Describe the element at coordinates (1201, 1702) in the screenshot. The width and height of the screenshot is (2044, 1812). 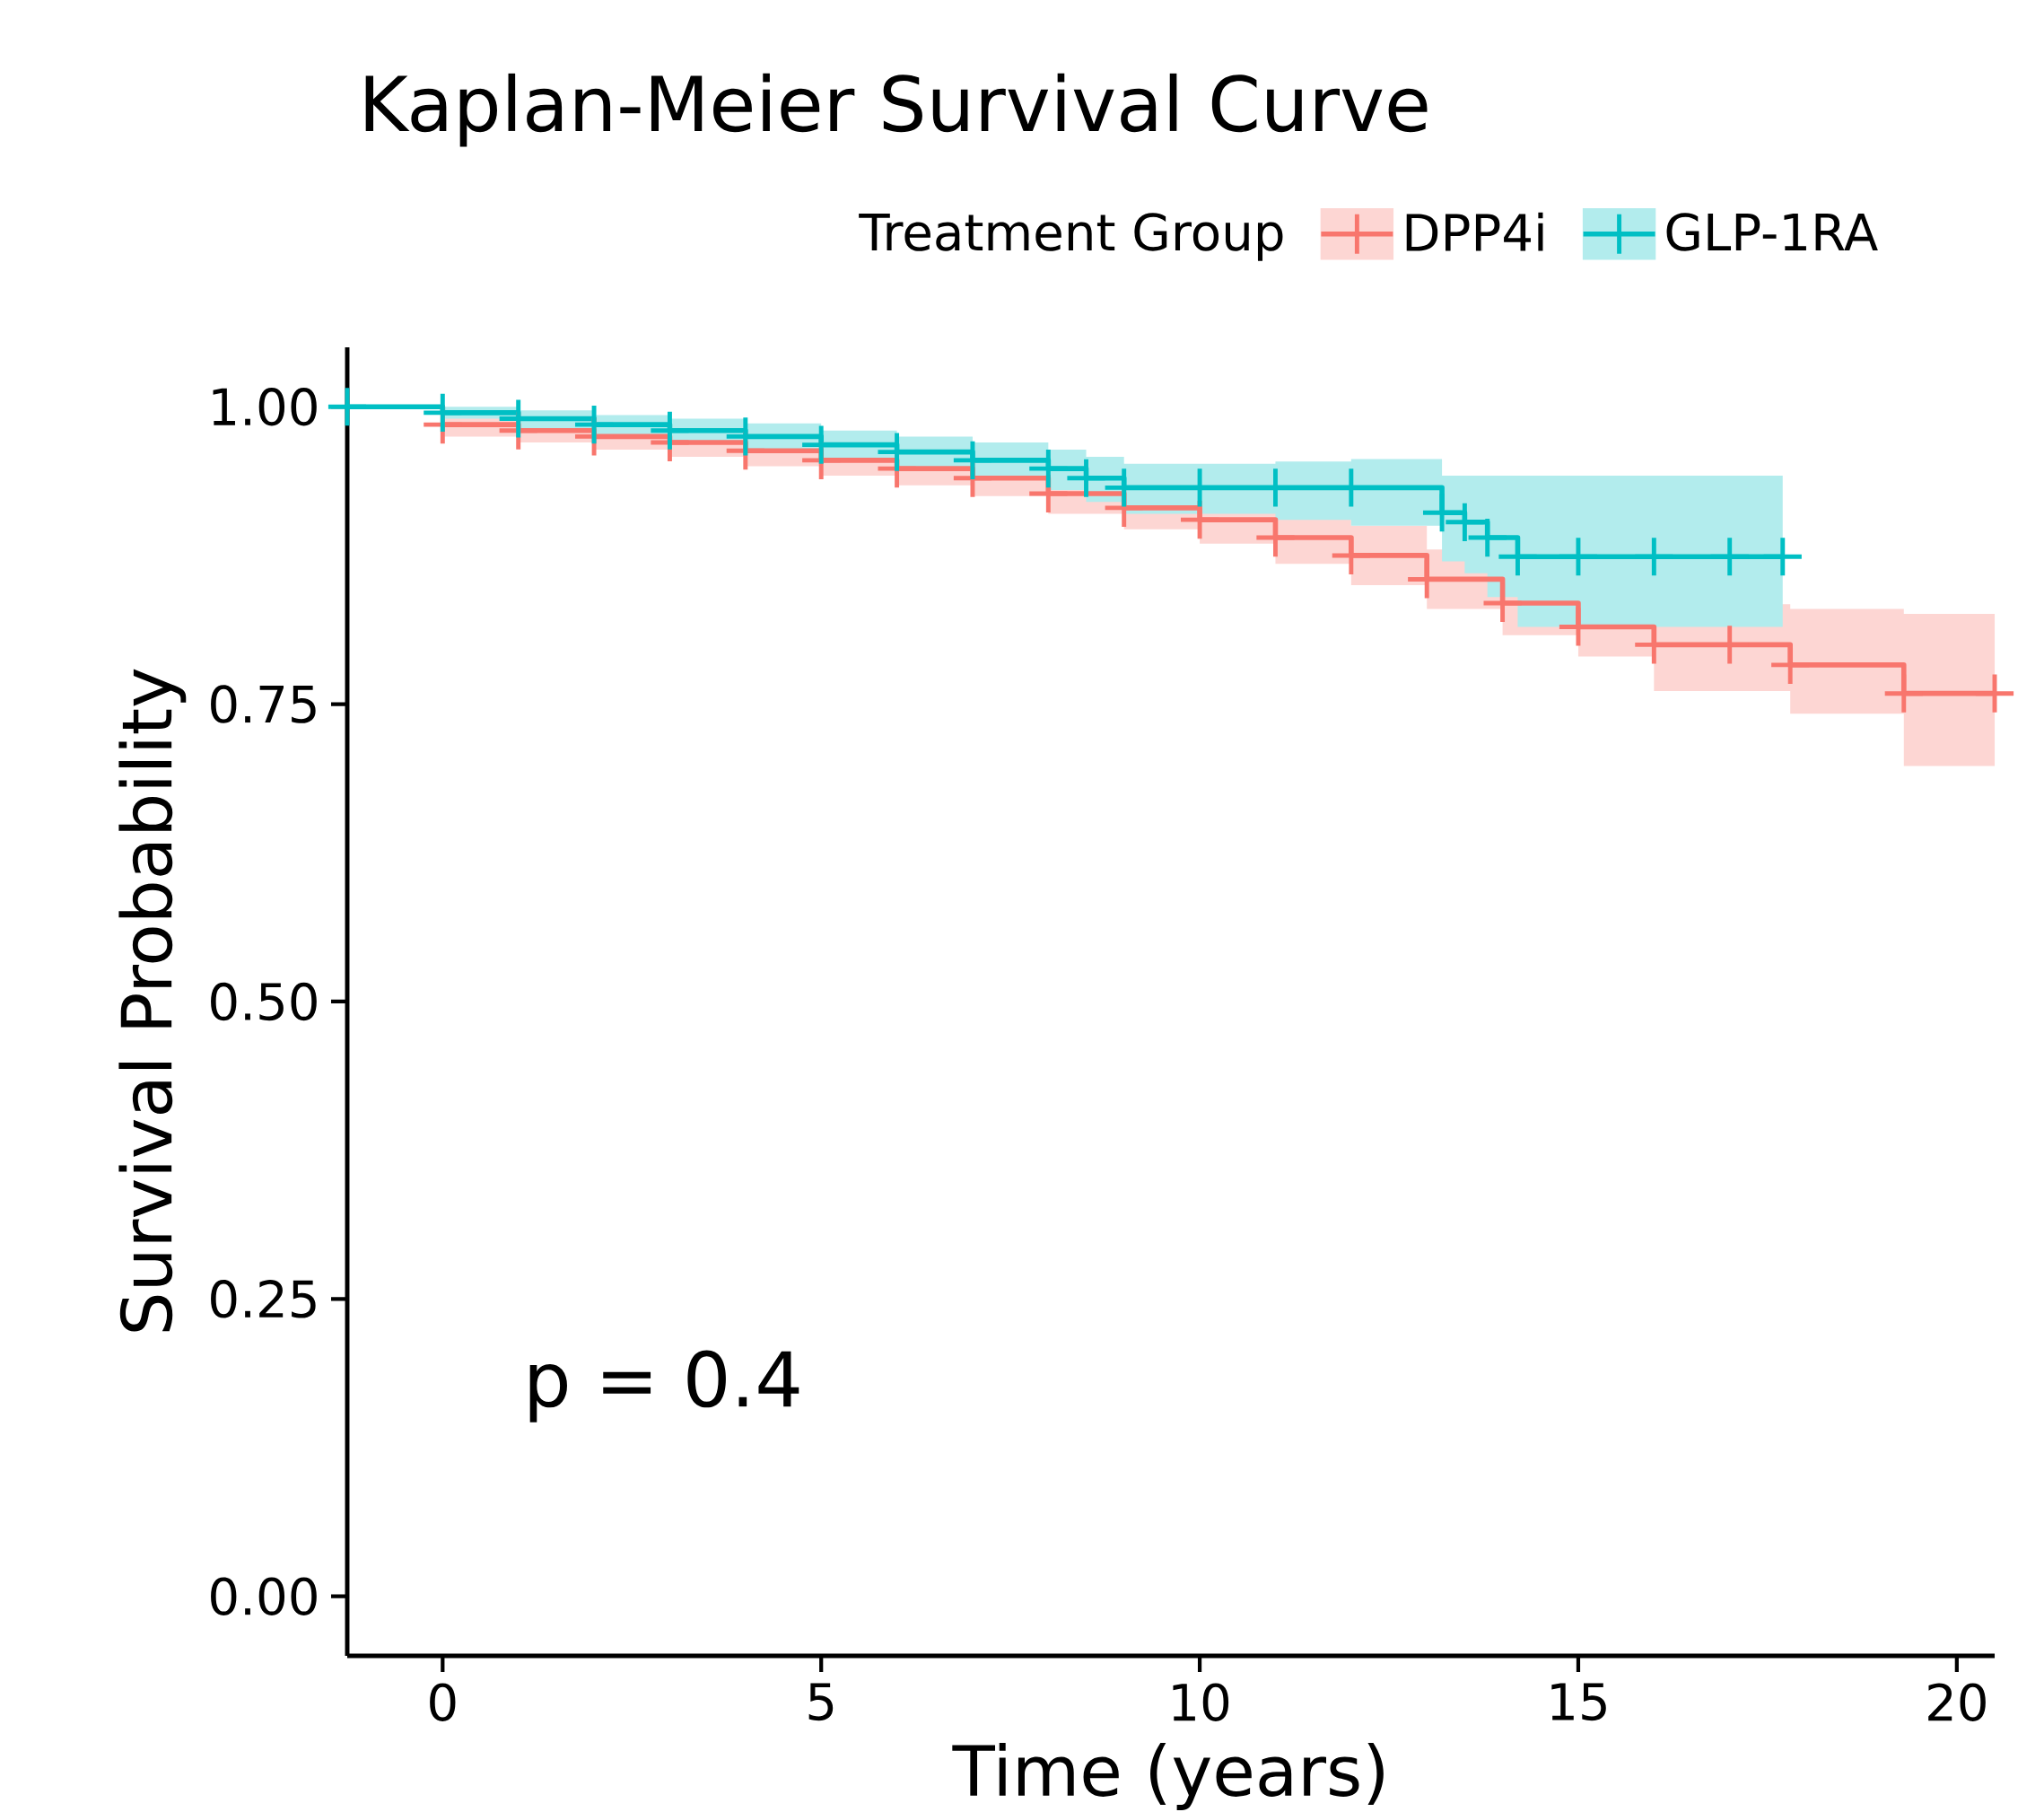
I see `x-tick-label: 10` at that location.